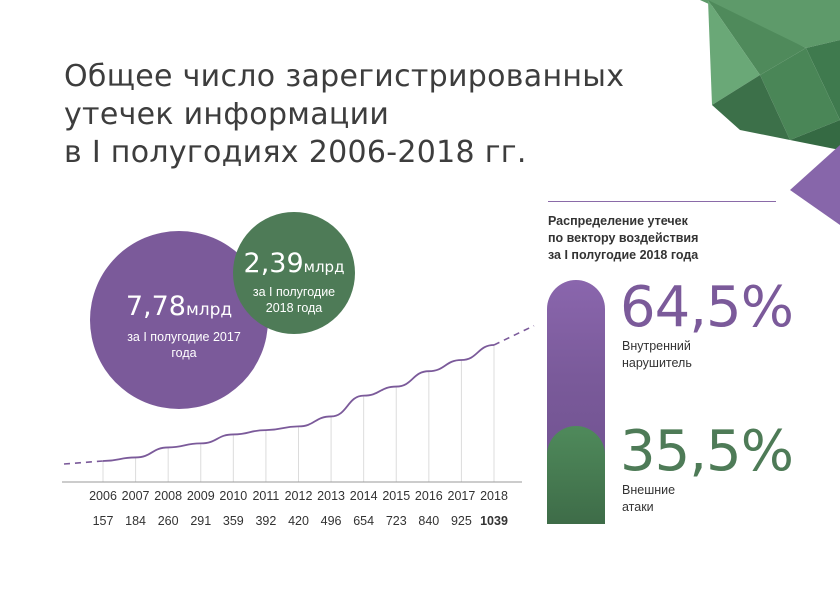 This screenshot has height=589, width=840. Describe the element at coordinates (662, 201) in the screenshot. I see `side-divider` at that location.